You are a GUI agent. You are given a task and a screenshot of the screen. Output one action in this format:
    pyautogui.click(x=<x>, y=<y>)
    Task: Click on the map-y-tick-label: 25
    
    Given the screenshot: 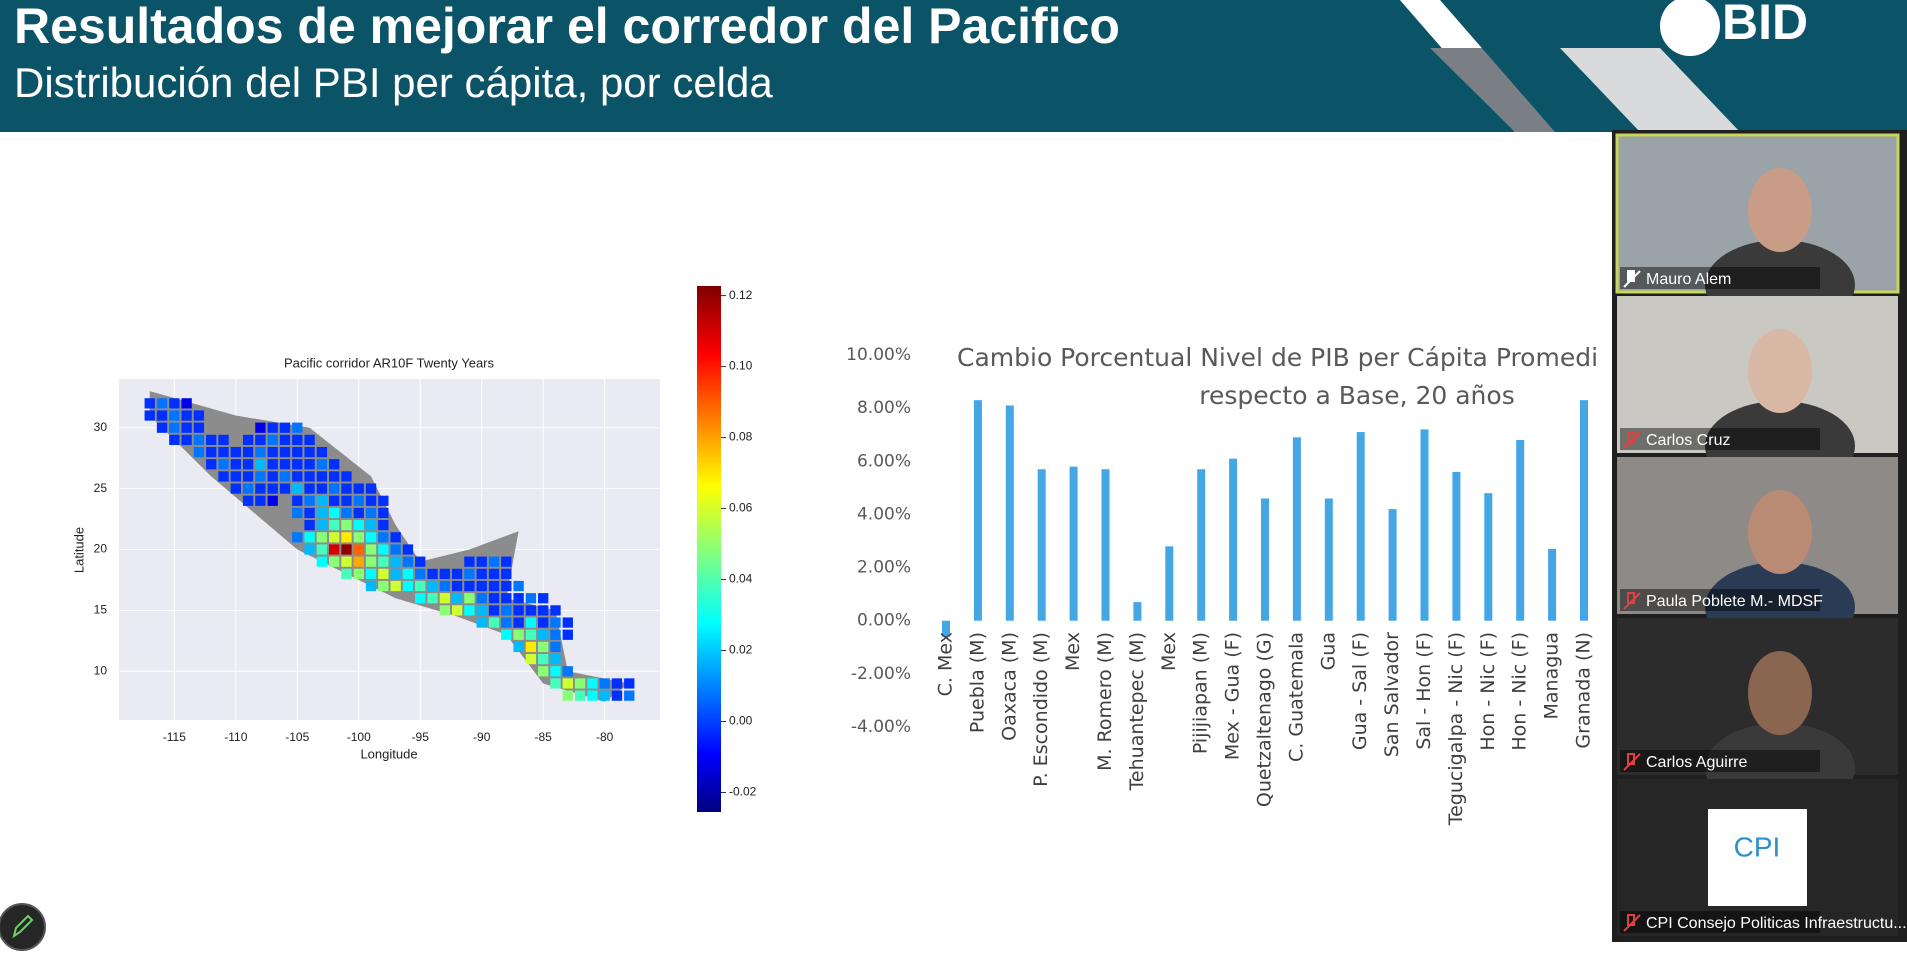 What is the action you would take?
    pyautogui.click(x=101, y=488)
    